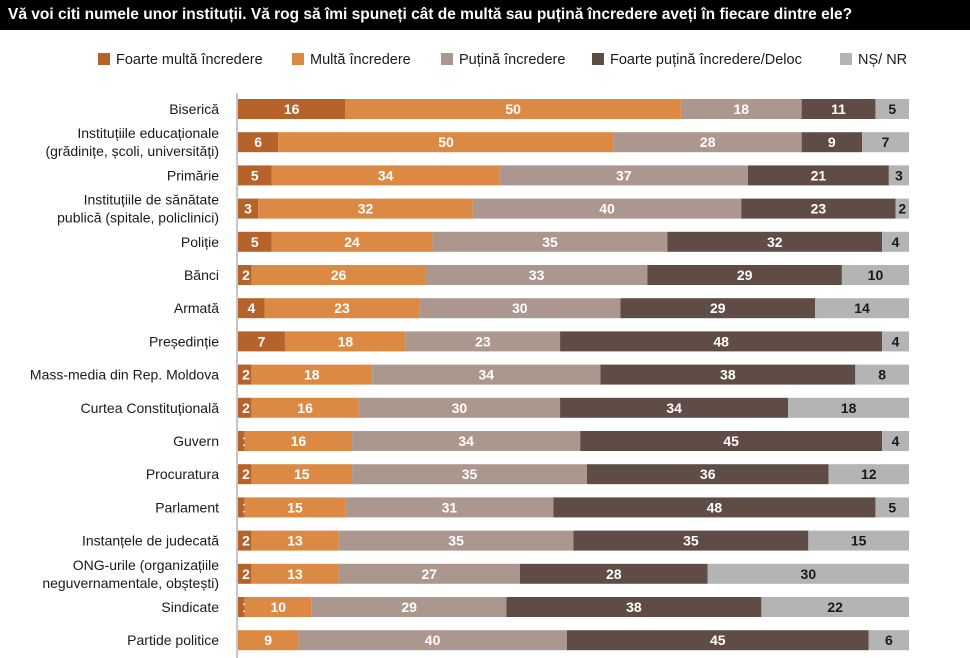 The image size is (970, 658). Describe the element at coordinates (193, 175) in the screenshot. I see `category-label: Primărie` at that location.